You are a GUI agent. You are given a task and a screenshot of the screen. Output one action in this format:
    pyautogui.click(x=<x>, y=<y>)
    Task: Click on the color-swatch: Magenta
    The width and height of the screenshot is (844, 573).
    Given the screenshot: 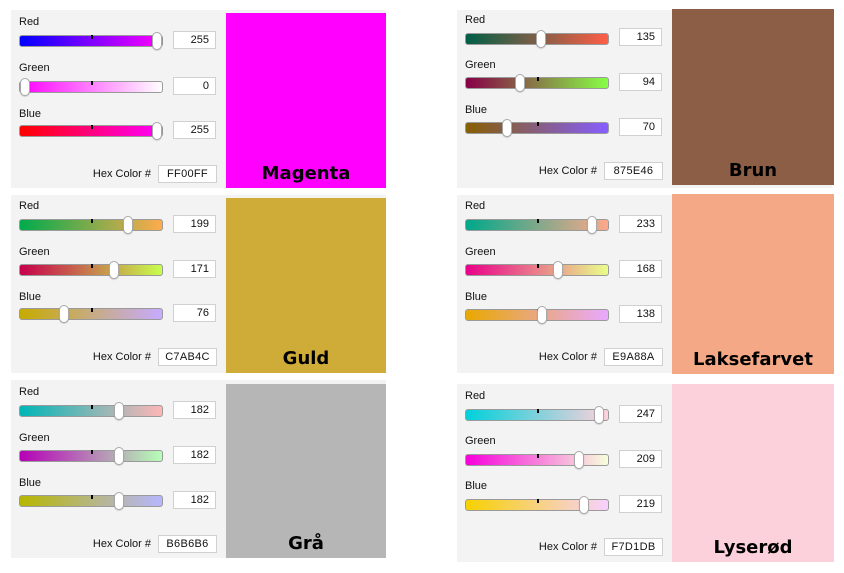 What is the action you would take?
    pyautogui.click(x=306, y=100)
    